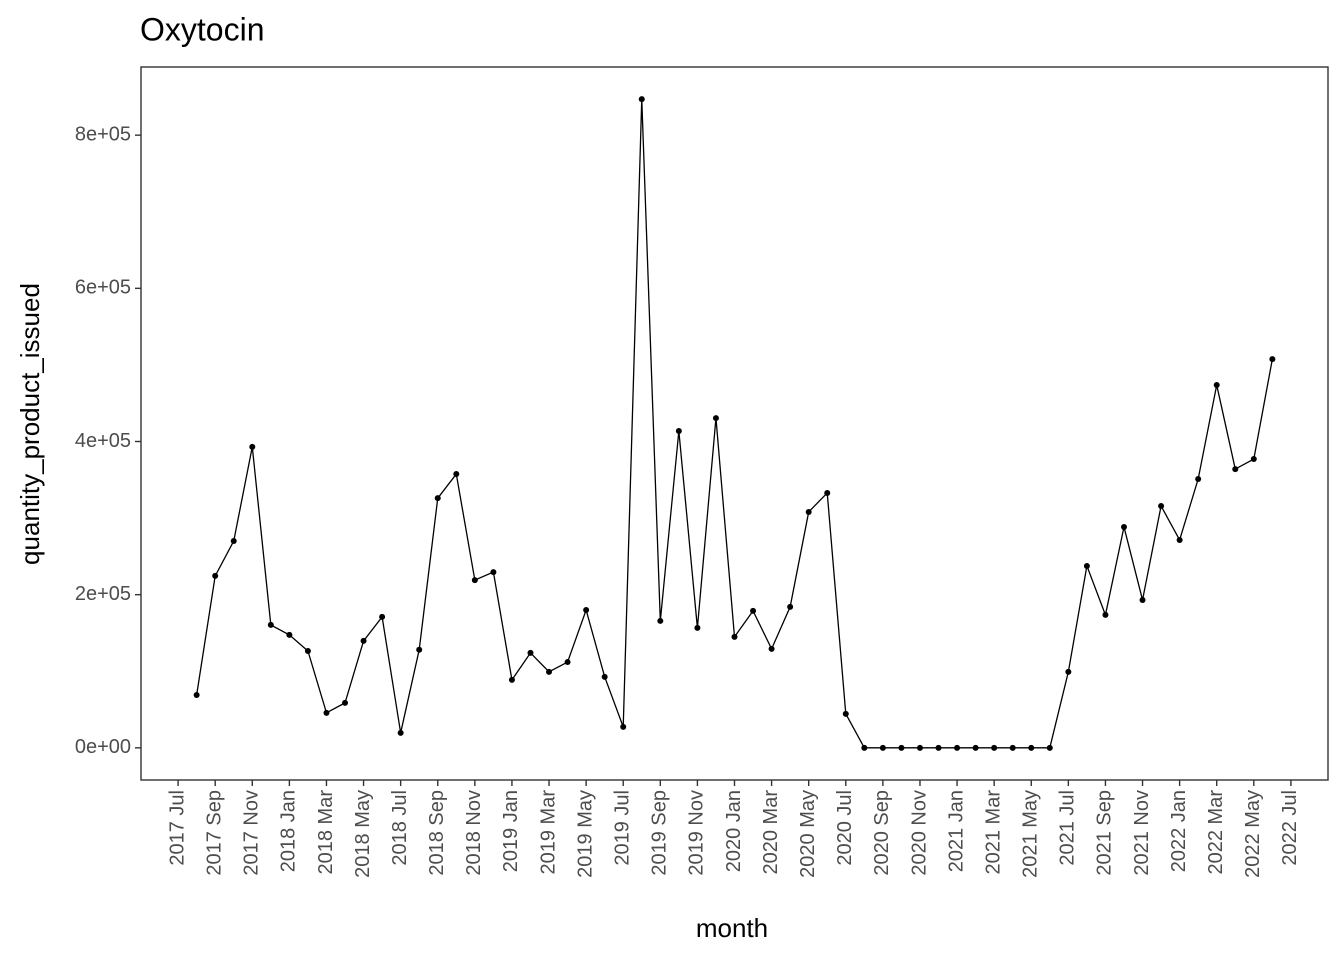  Describe the element at coordinates (660, 833) in the screenshot. I see `x-tick-label: 2019 Sep` at that location.